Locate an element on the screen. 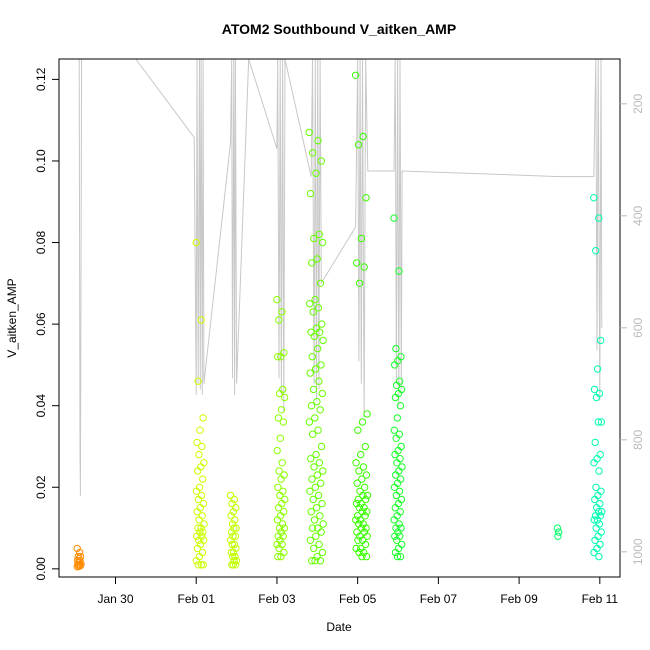 This screenshot has width=650, height=650. x-tick-label: Feb 03 is located at coordinates (277, 599).